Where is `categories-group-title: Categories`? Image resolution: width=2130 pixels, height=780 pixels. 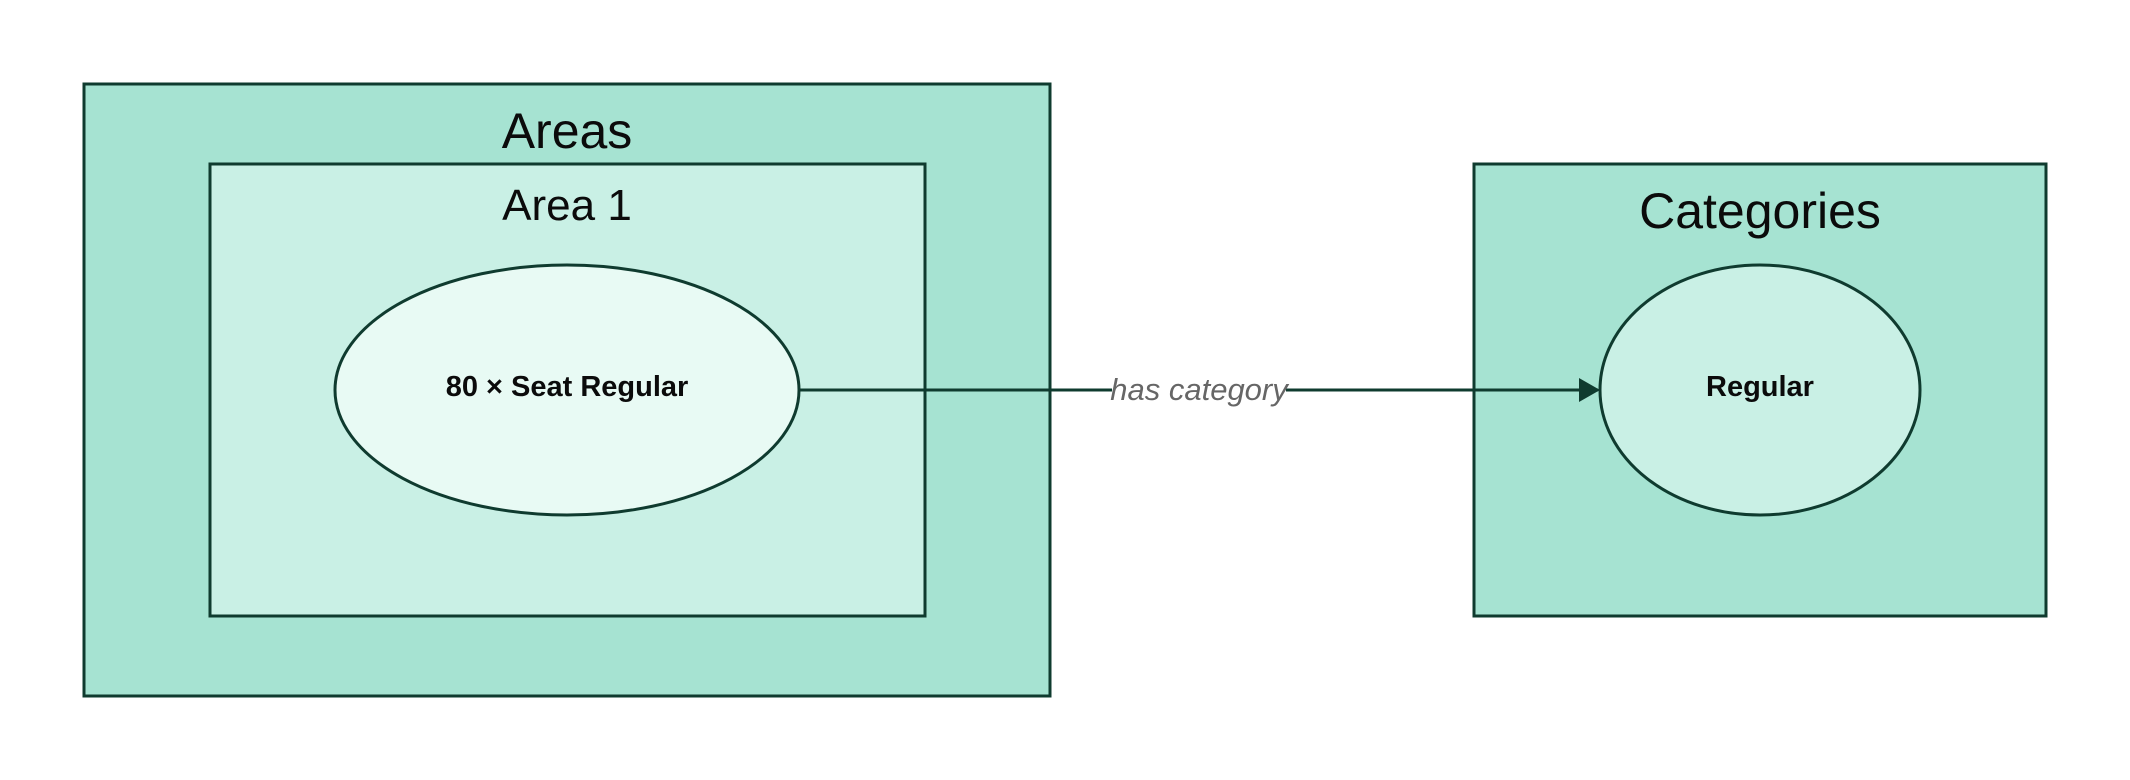 categories-group-title: Categories is located at coordinates (1760, 211).